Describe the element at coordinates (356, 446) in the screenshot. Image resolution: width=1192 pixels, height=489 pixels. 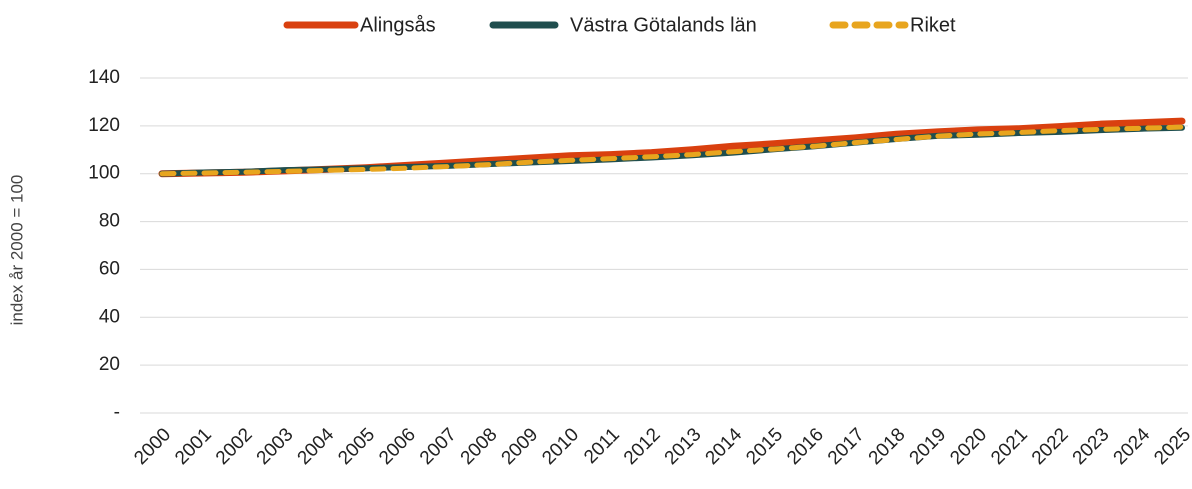
I see `x-tick-label: 2005` at that location.